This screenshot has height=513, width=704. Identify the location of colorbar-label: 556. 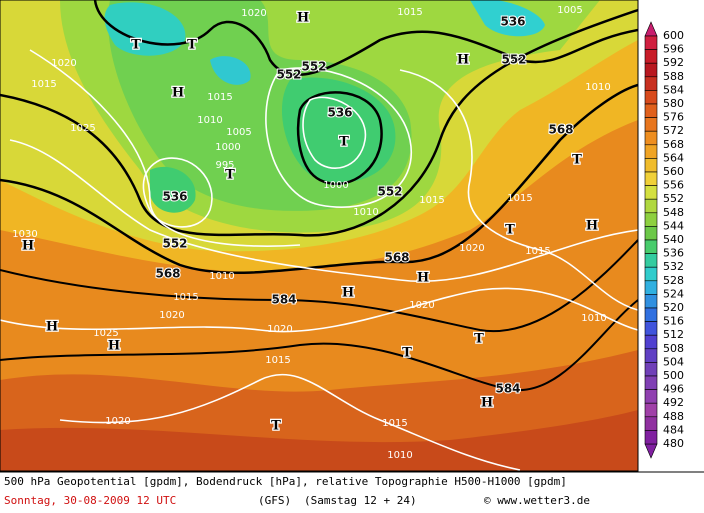
(673, 185).